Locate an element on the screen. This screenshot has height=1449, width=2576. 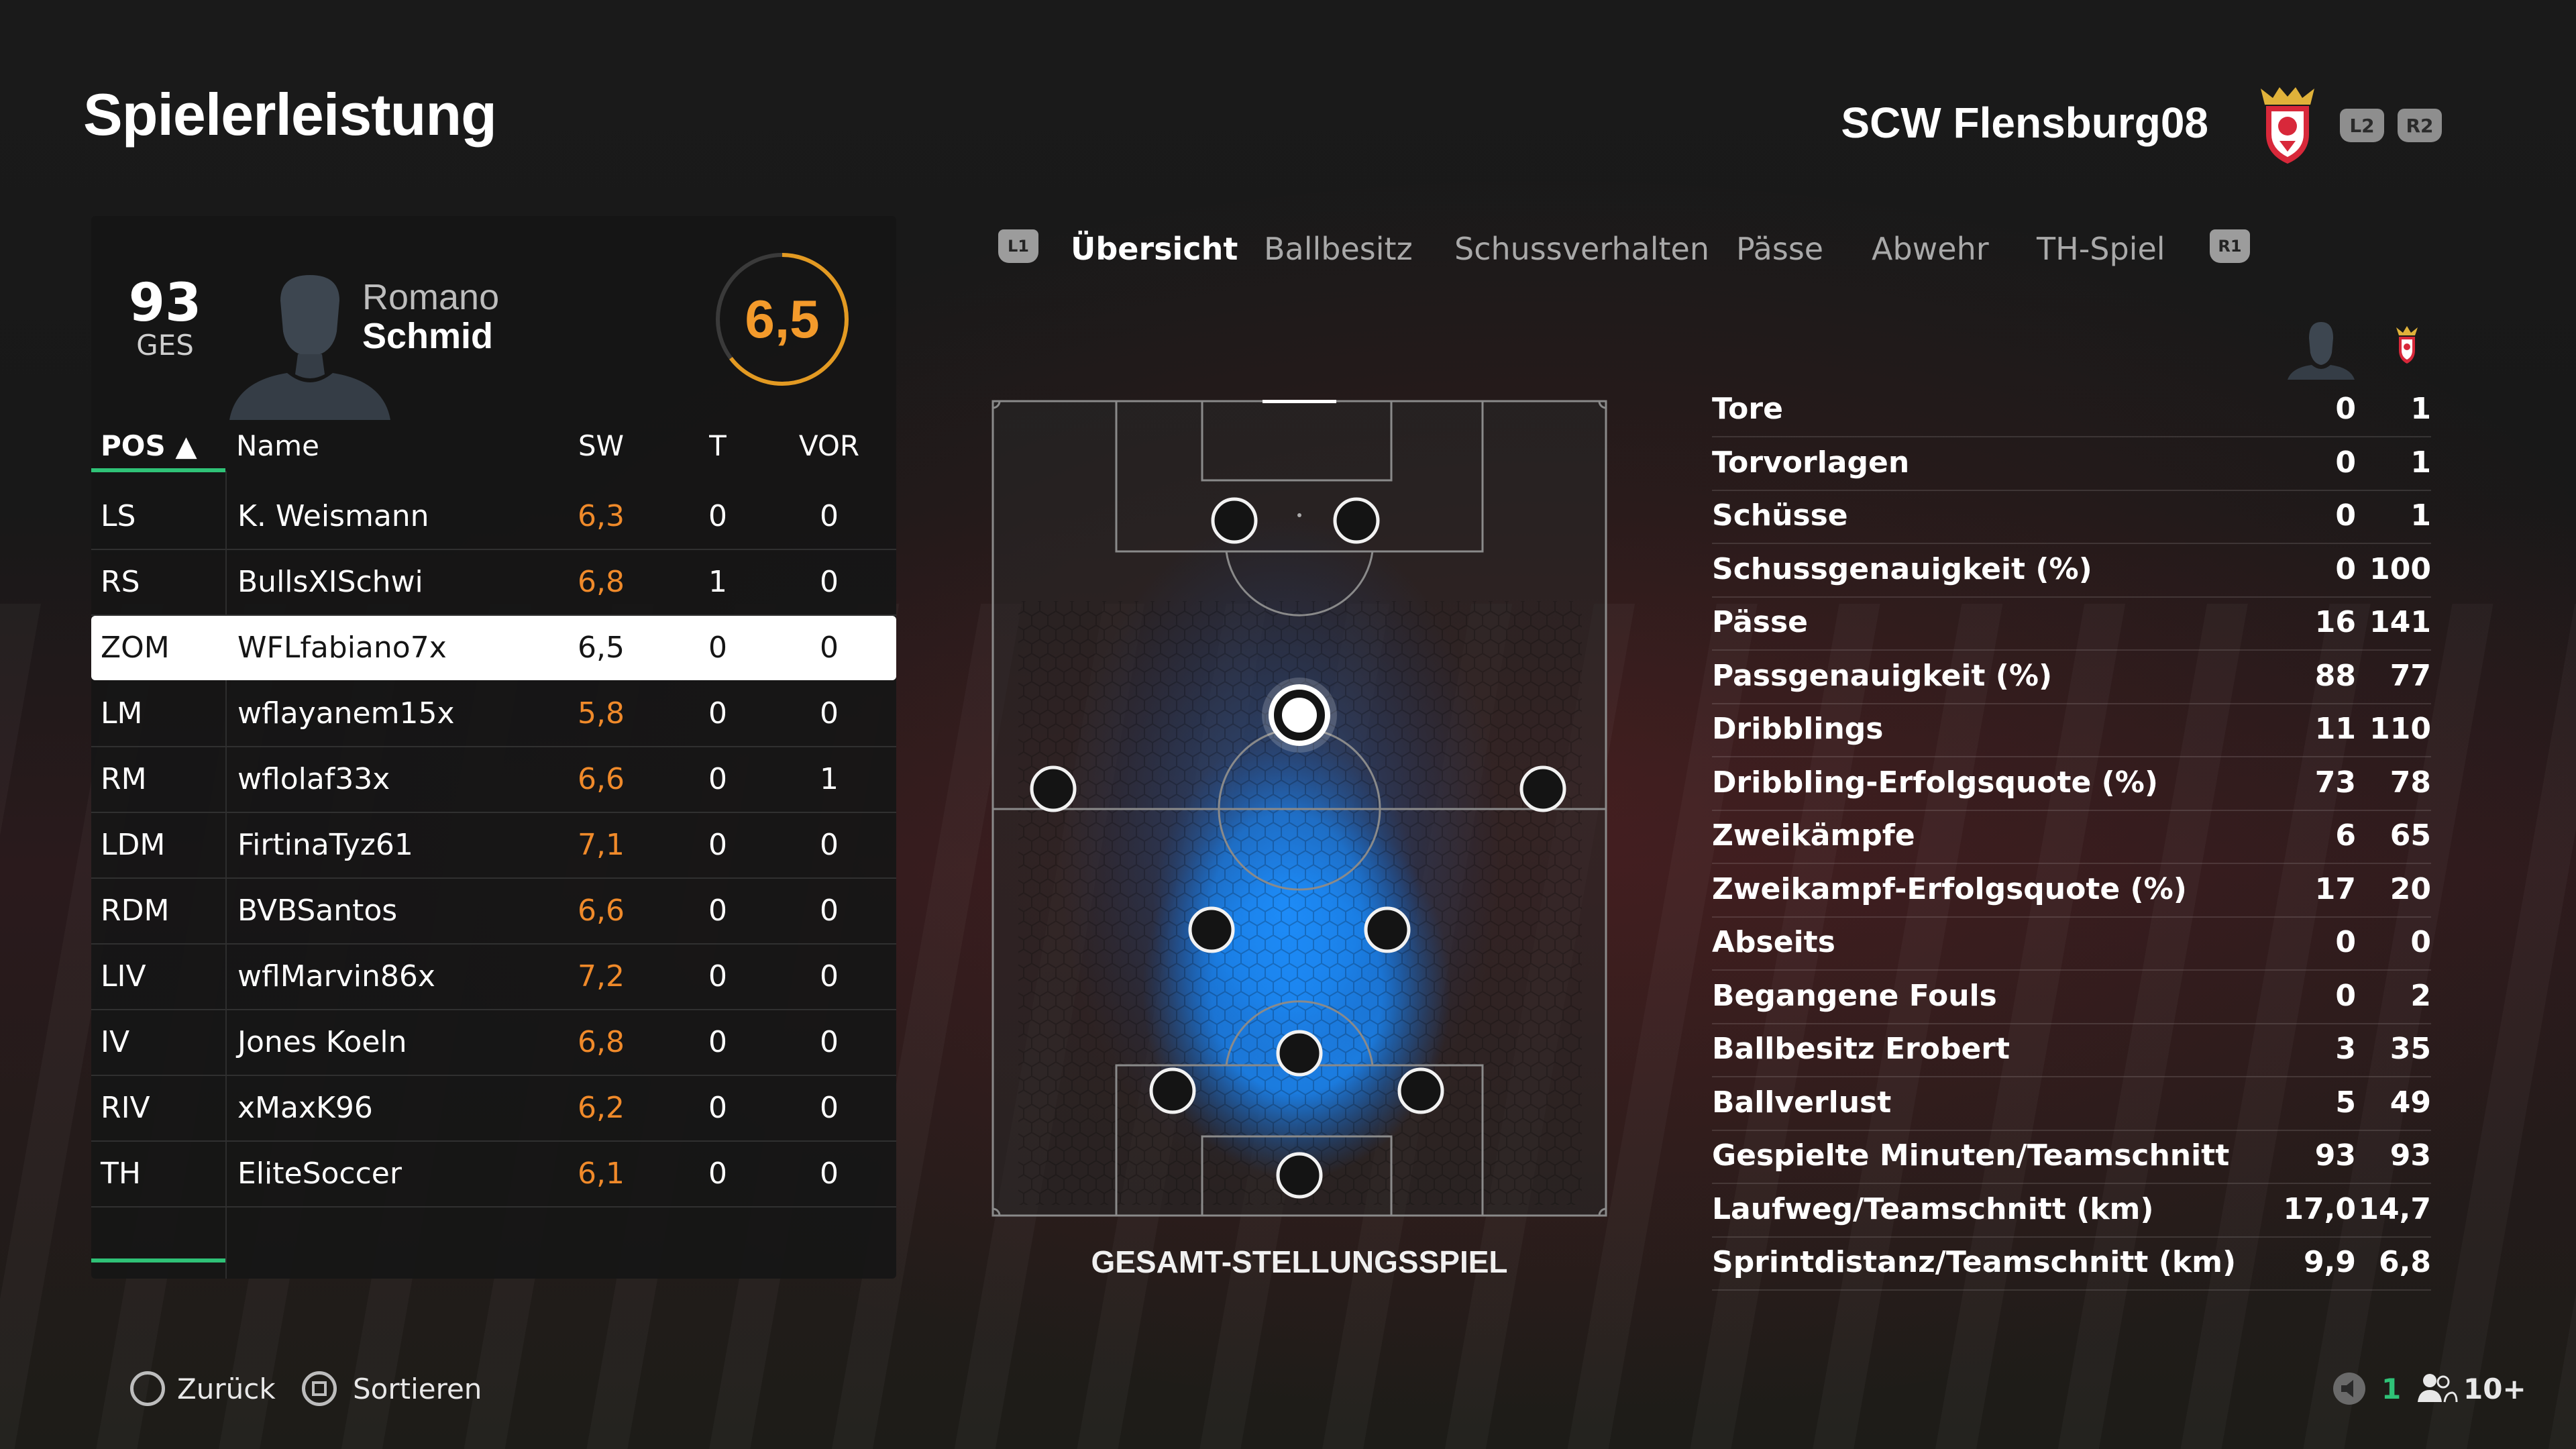
tab-abwehr: Abwehr is located at coordinates (1930, 249).